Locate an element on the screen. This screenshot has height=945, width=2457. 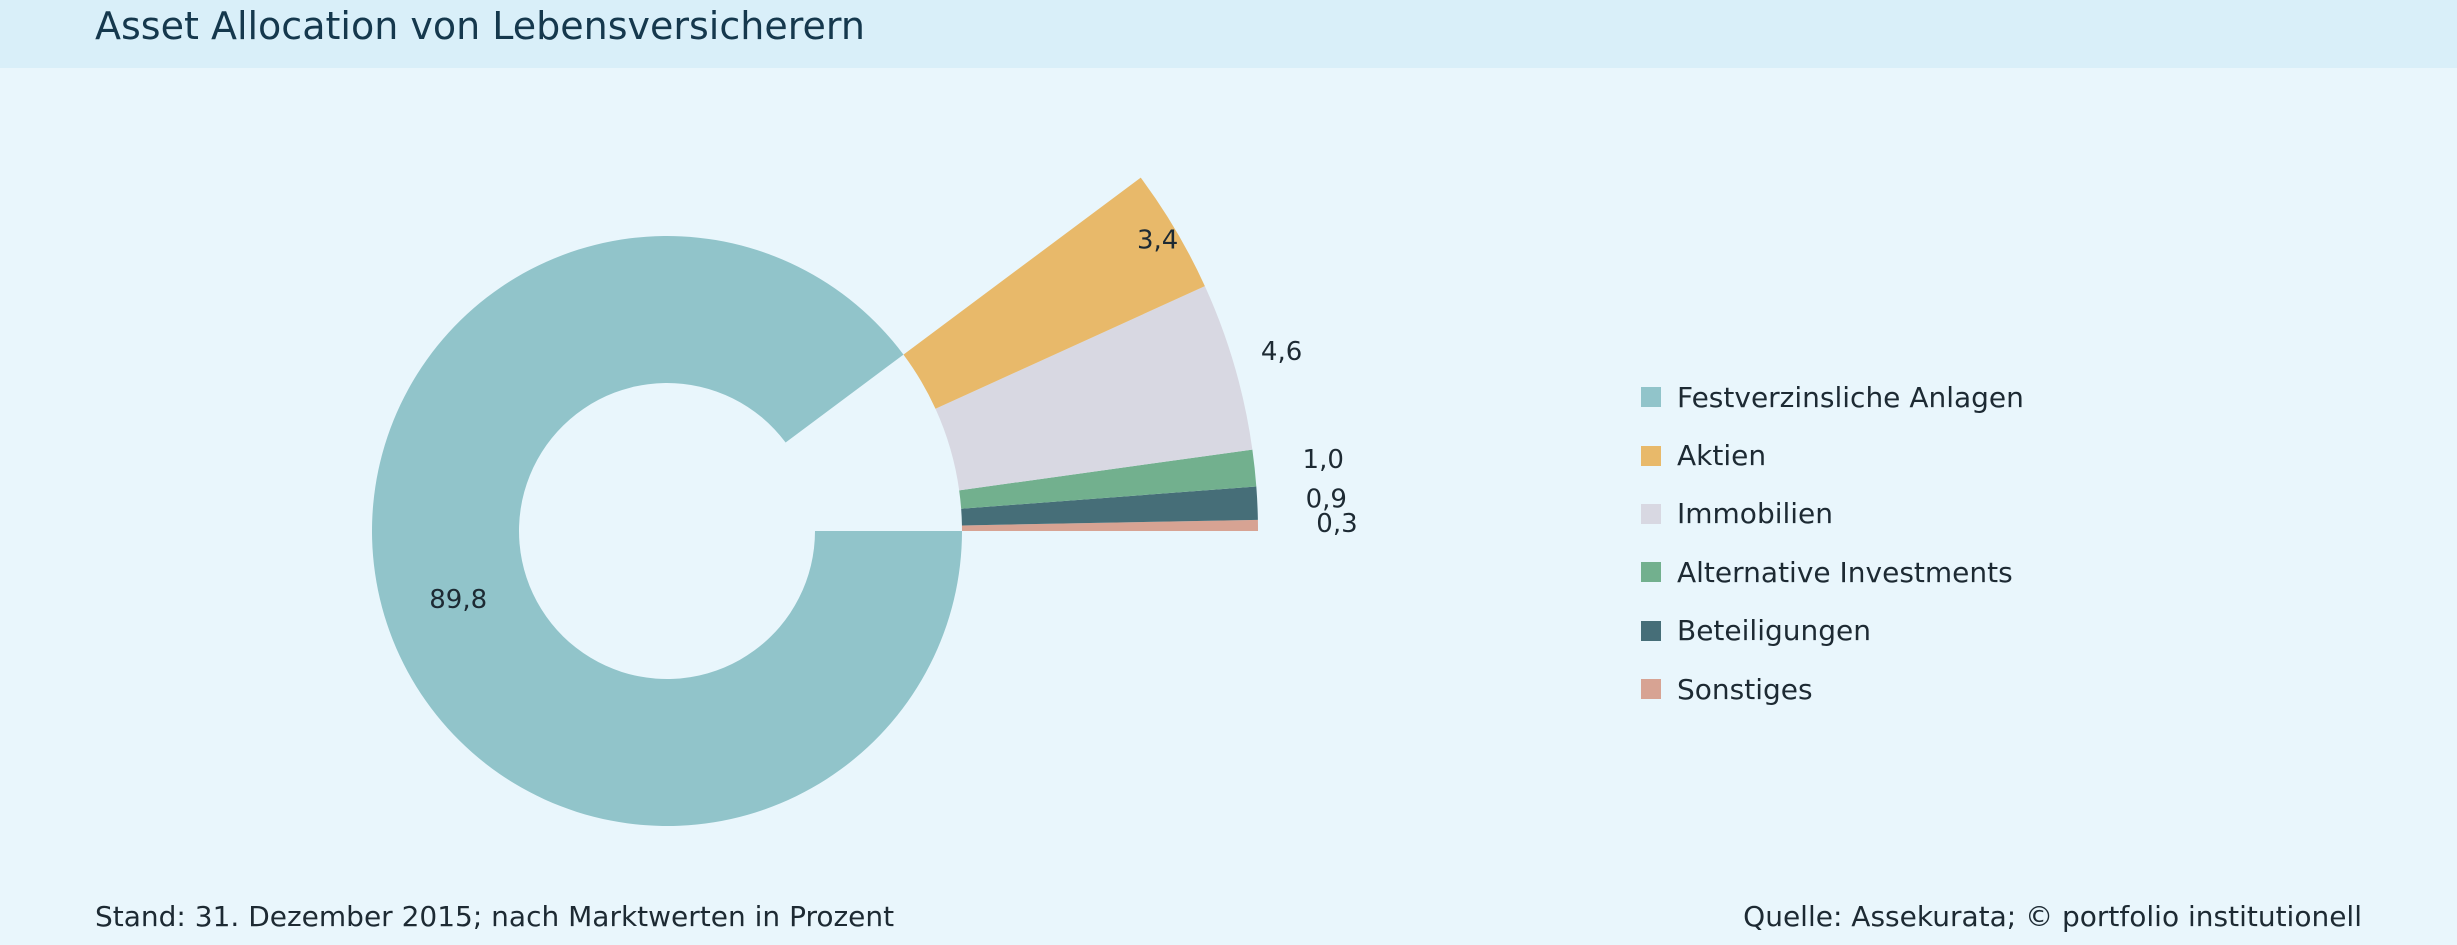
legend-item-6: Sonstiges is located at coordinates (1832, 689).